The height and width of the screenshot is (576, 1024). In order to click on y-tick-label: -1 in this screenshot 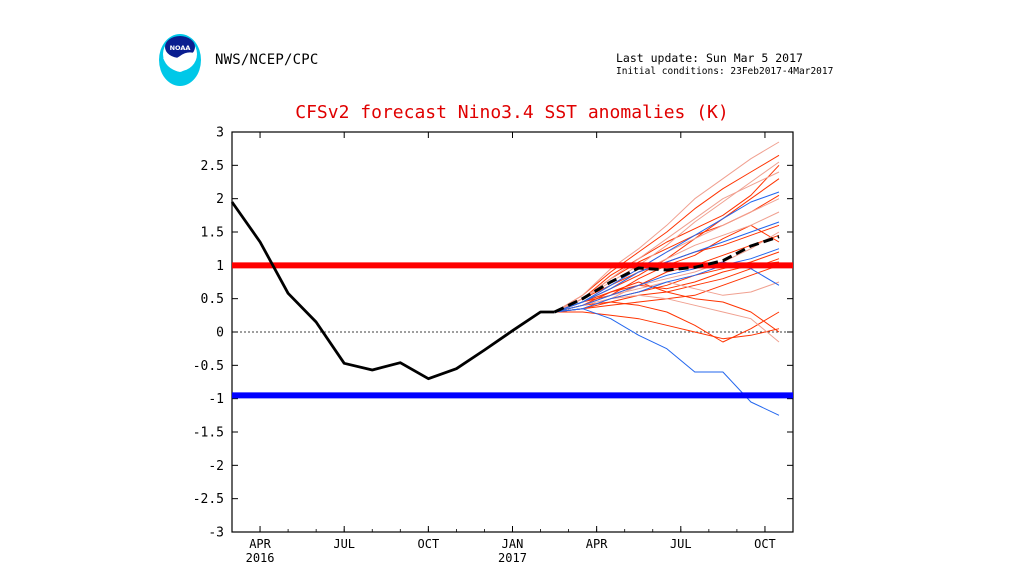, I will do `click(216, 399)`.